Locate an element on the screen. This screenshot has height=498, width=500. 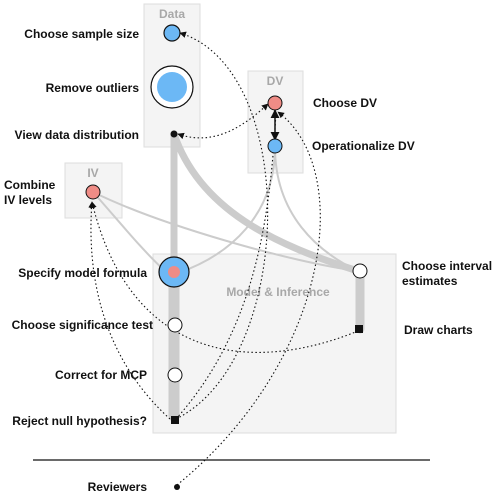
model-formula-node-inner is located at coordinates (174, 272).